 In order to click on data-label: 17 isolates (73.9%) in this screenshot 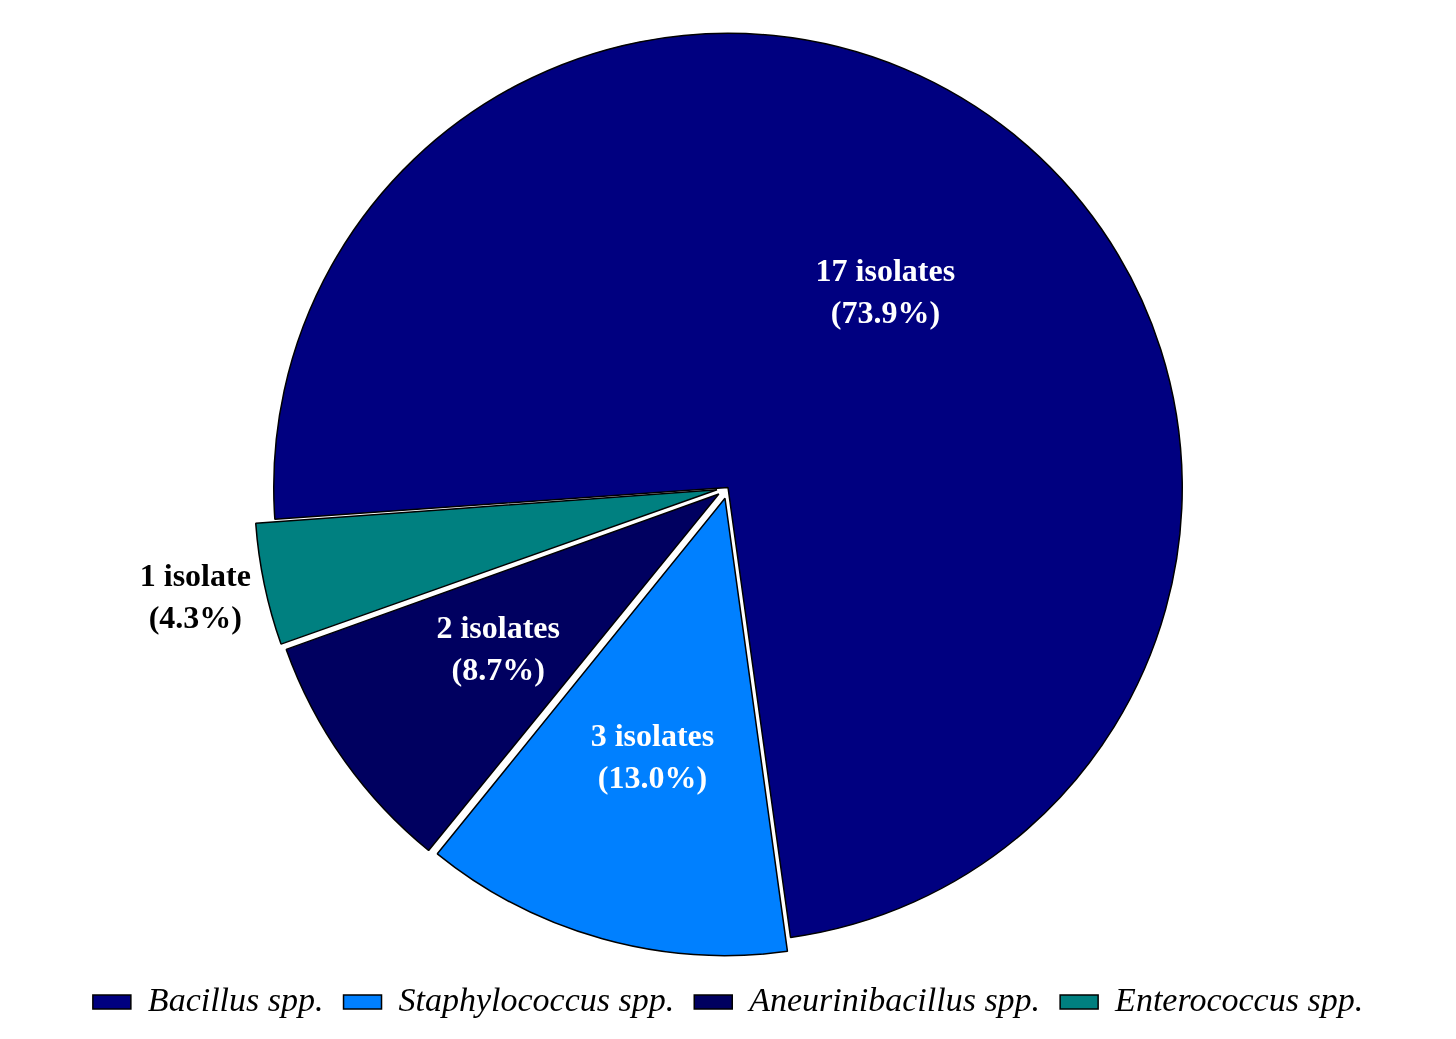, I will do `click(885, 290)`.